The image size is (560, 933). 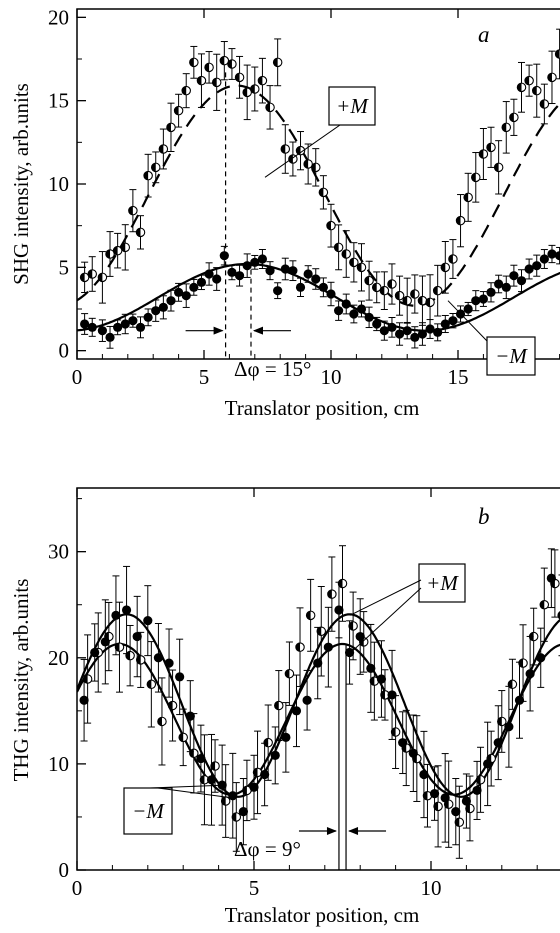 What do you see at coordinates (64, 267) in the screenshot?
I see `y-tick-label: 5` at bounding box center [64, 267].